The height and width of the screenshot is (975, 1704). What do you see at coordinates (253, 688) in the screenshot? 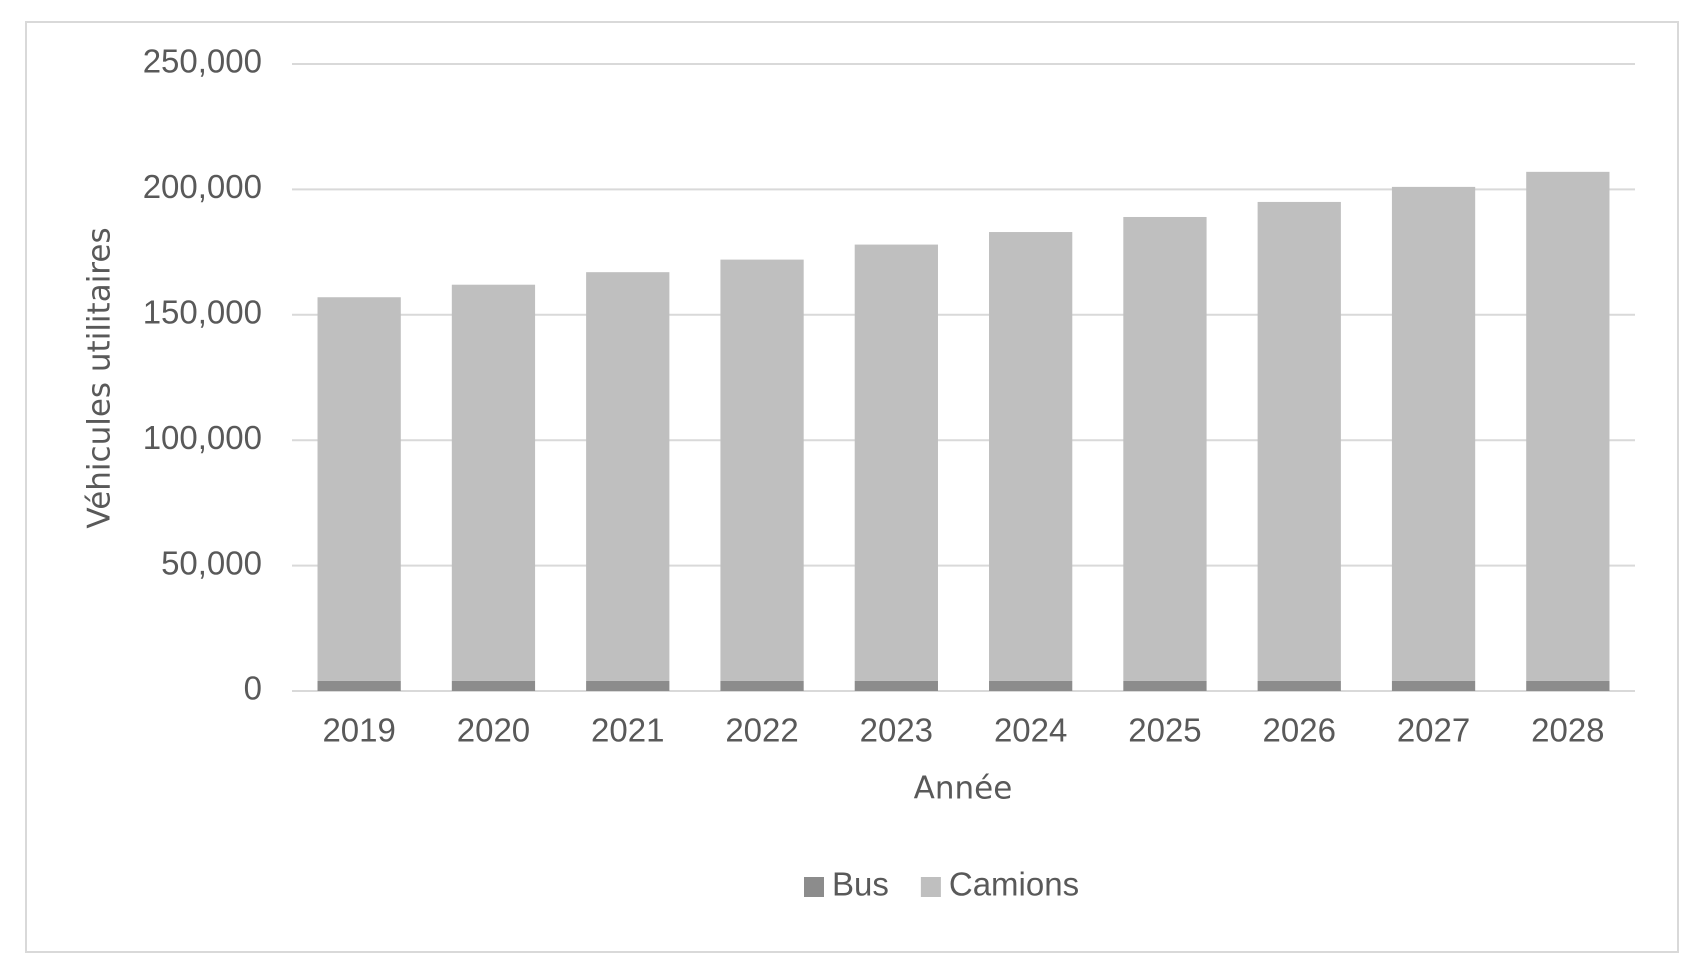
I see `y-tick-label: 0` at bounding box center [253, 688].